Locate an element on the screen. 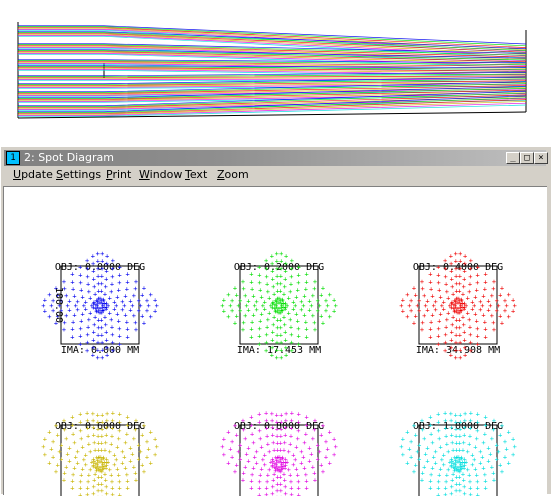 Image resolution: width=551 pixels, height=496 pixels. menu-update: Update is located at coordinates (33, 175).